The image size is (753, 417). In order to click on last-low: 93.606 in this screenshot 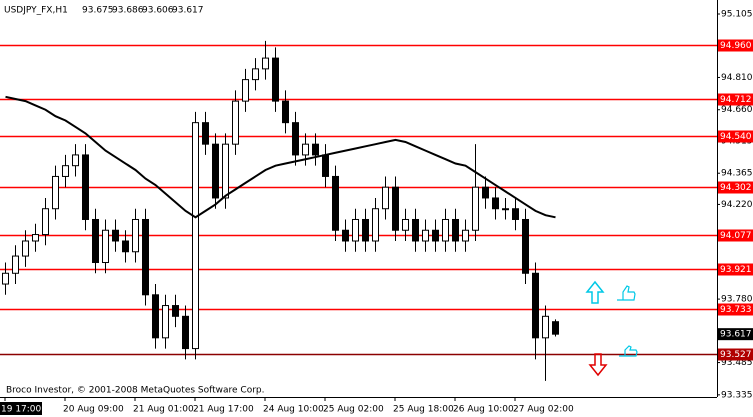, I will do `click(158, 11)`.